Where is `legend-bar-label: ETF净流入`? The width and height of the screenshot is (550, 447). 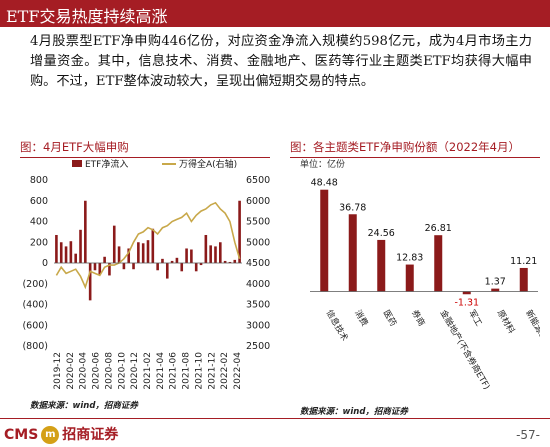 legend-bar-label: ETF净流入 is located at coordinates (106, 164).